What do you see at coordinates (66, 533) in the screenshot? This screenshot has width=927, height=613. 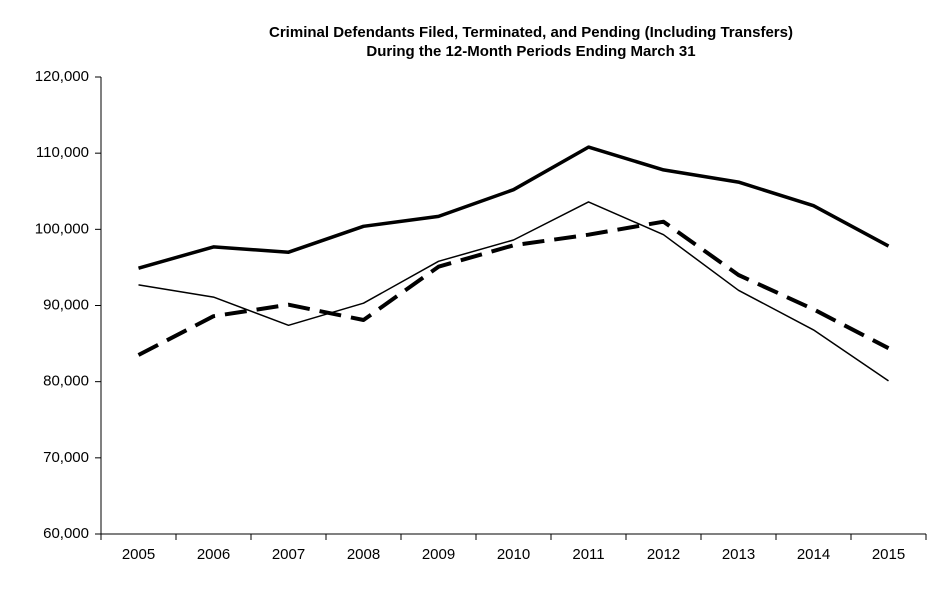 I see `y-tick-label: 60,000` at bounding box center [66, 533].